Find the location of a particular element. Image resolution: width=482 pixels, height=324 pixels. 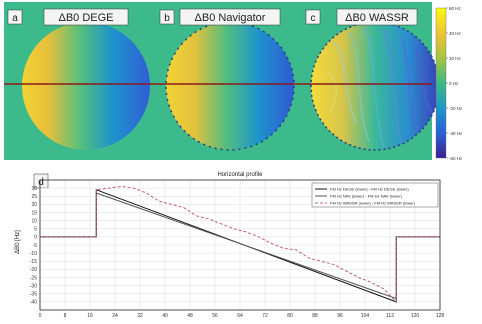

panel-label-d: d is located at coordinates (41, 181).